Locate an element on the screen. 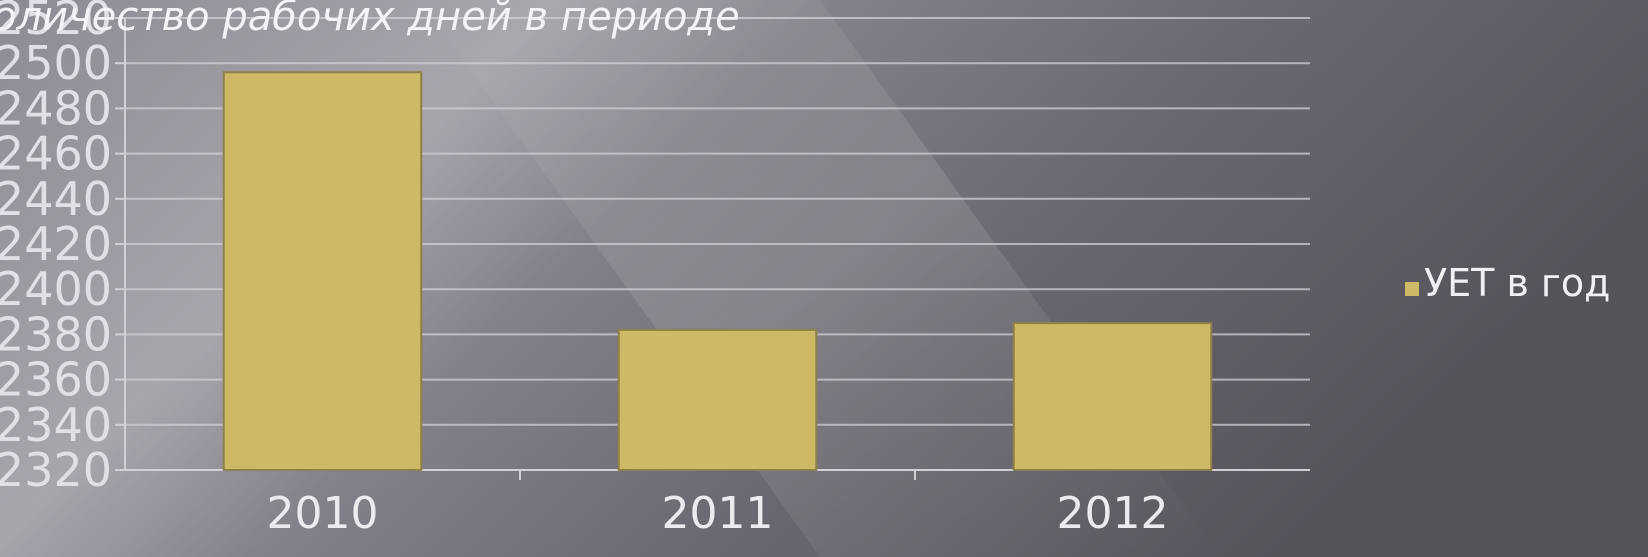 This screenshot has width=1648, height=557. bar-2012 is located at coordinates (1112, 396).